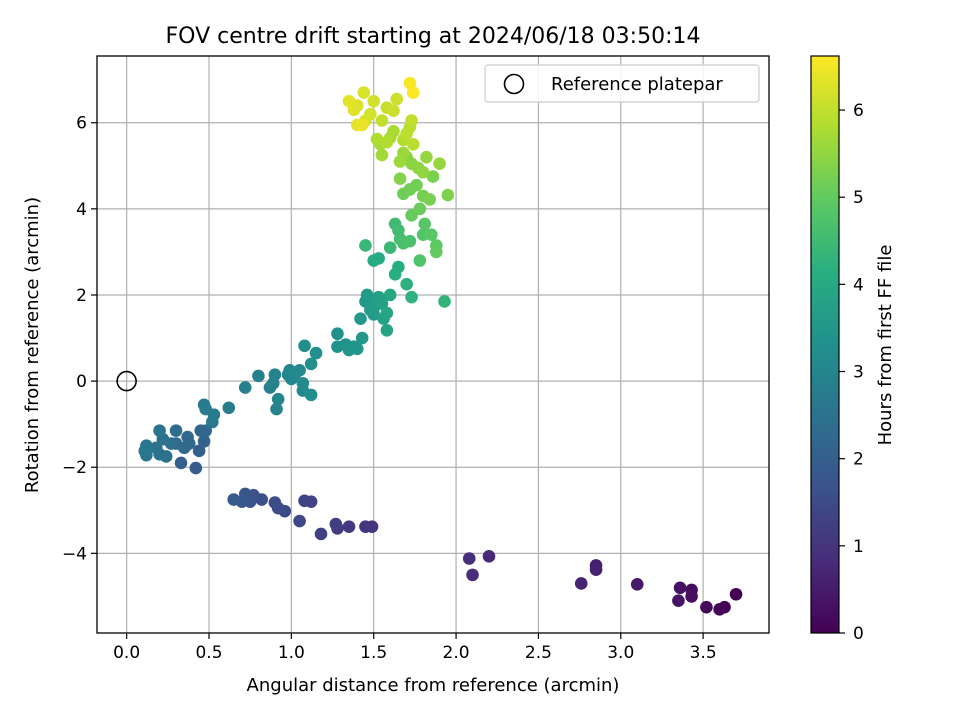 This screenshot has width=960, height=720. I want to click on legend: Reference platepar, so click(622, 83).